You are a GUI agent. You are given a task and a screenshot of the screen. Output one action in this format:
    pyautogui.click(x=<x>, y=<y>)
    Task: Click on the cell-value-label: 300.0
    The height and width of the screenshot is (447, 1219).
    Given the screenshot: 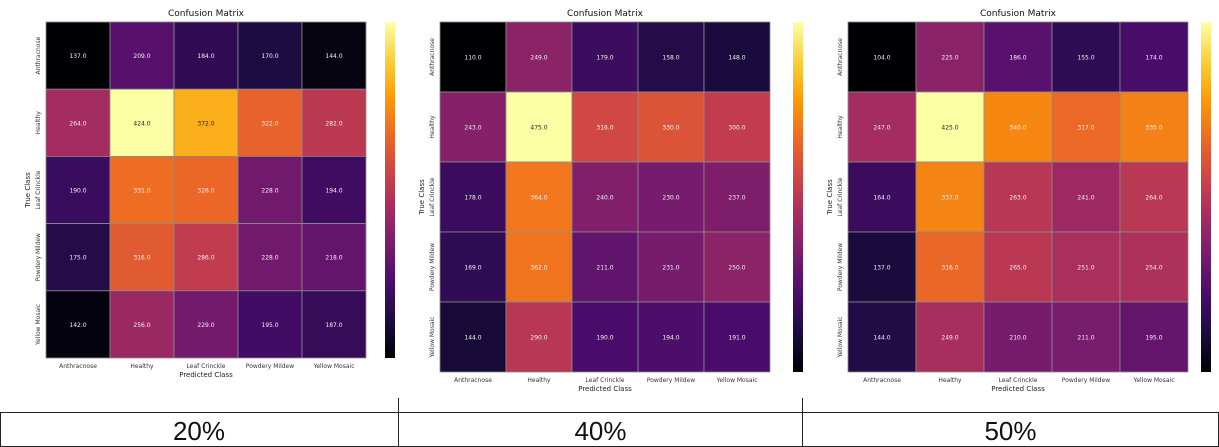 What is the action you would take?
    pyautogui.click(x=736, y=128)
    